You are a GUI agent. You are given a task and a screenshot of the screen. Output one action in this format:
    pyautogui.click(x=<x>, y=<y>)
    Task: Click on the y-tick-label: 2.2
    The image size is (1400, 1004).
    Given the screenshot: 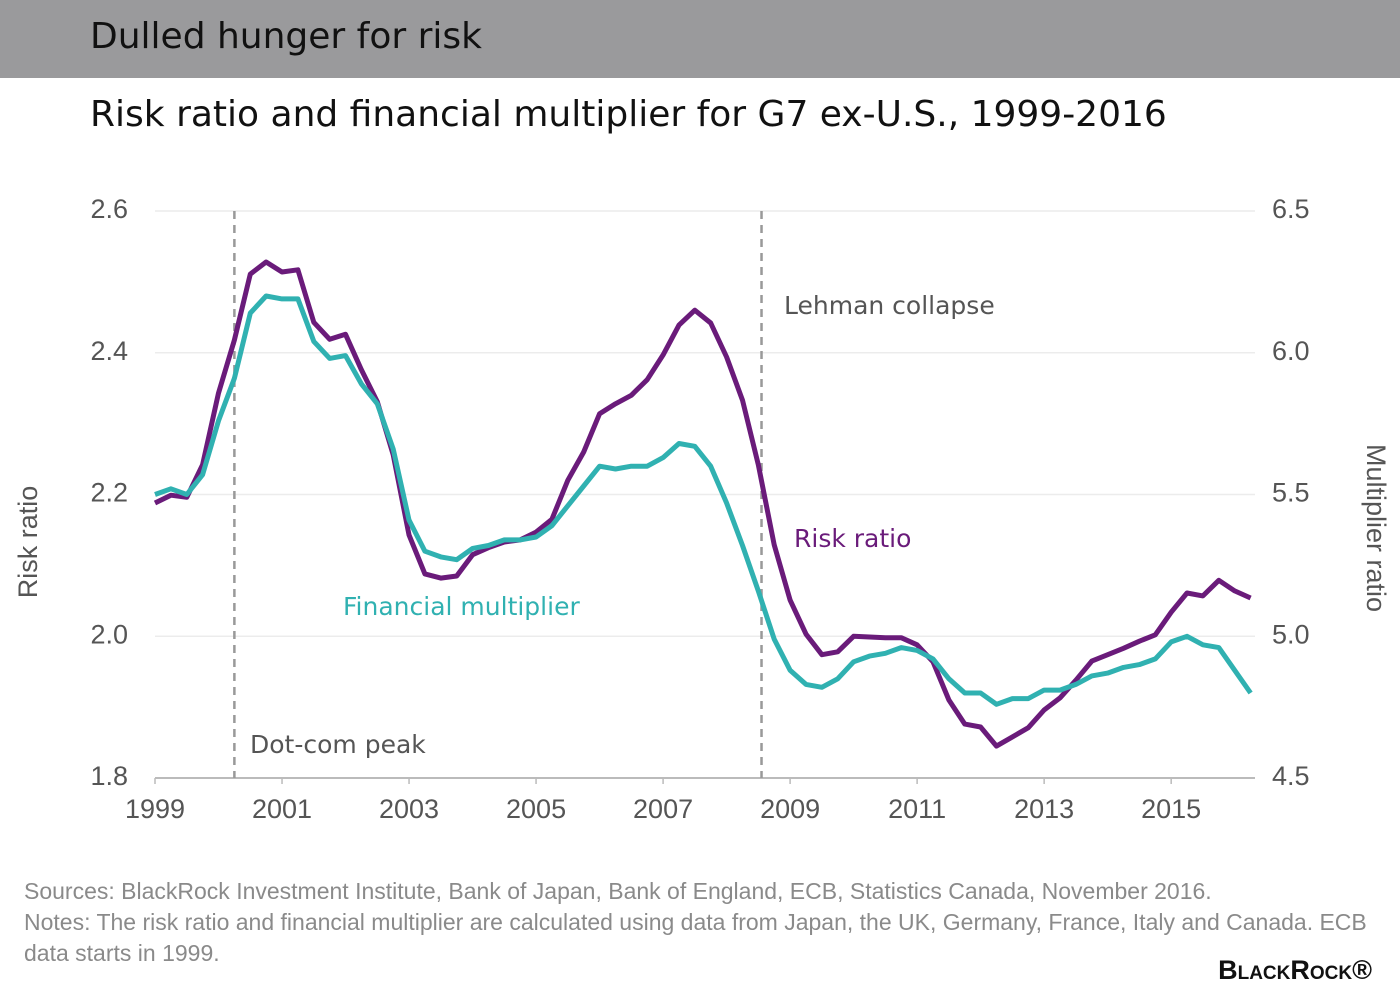 What is the action you would take?
    pyautogui.click(x=109, y=493)
    